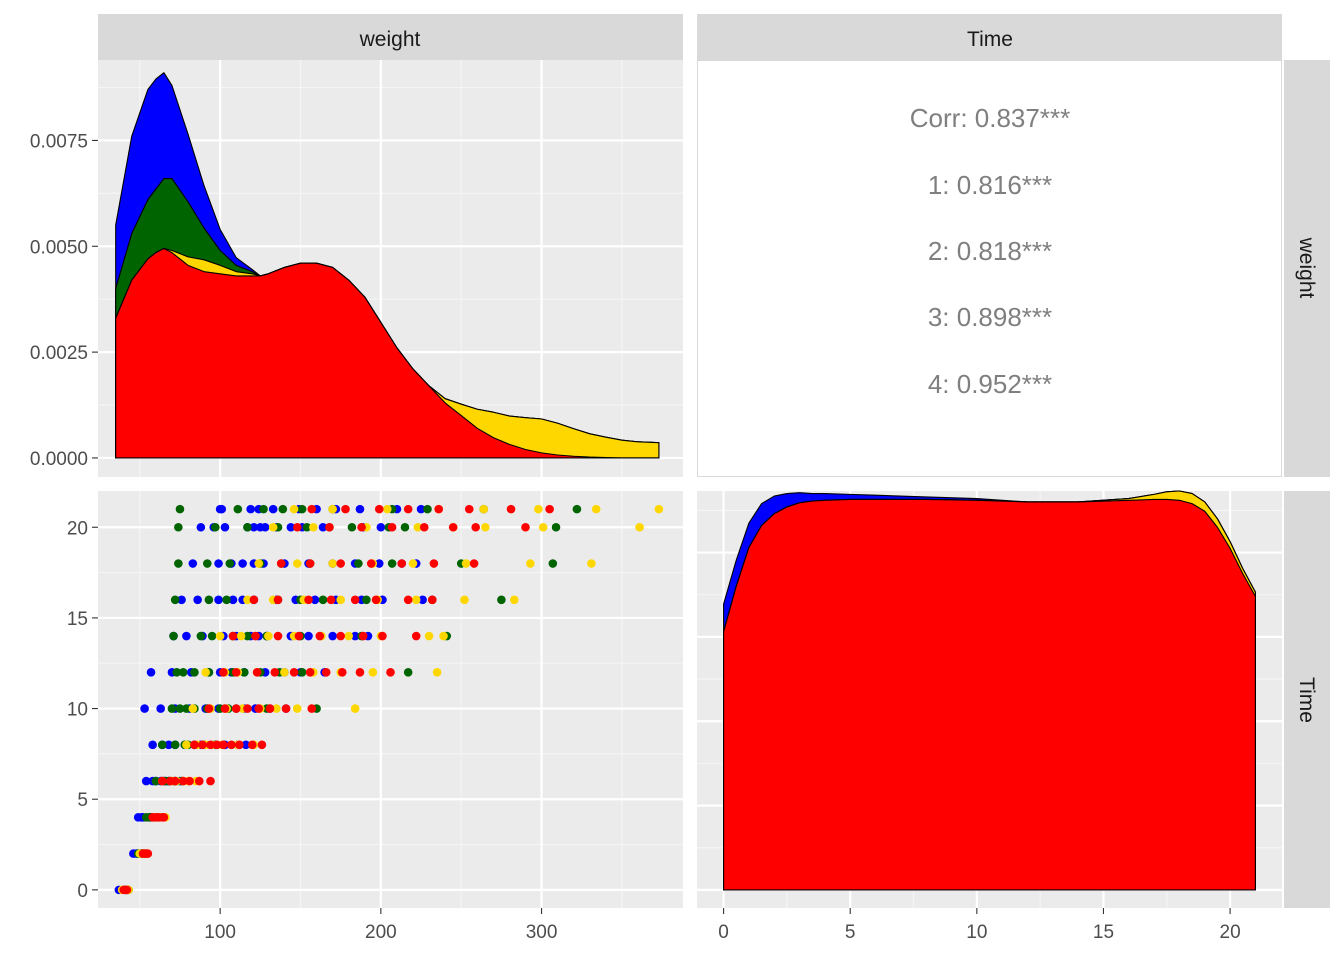 Image resolution: width=1344 pixels, height=965 pixels. I want to click on strip-right-time: Time, so click(1307, 699).